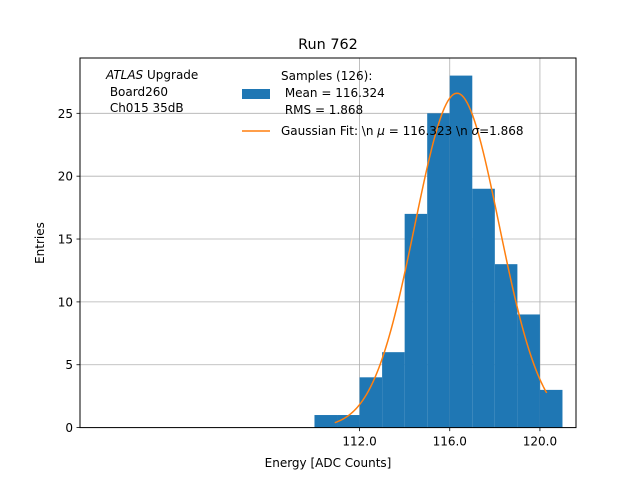 The height and width of the screenshot is (480, 640). What do you see at coordinates (359, 442) in the screenshot?
I see `x-tick-label: 112.0` at bounding box center [359, 442].